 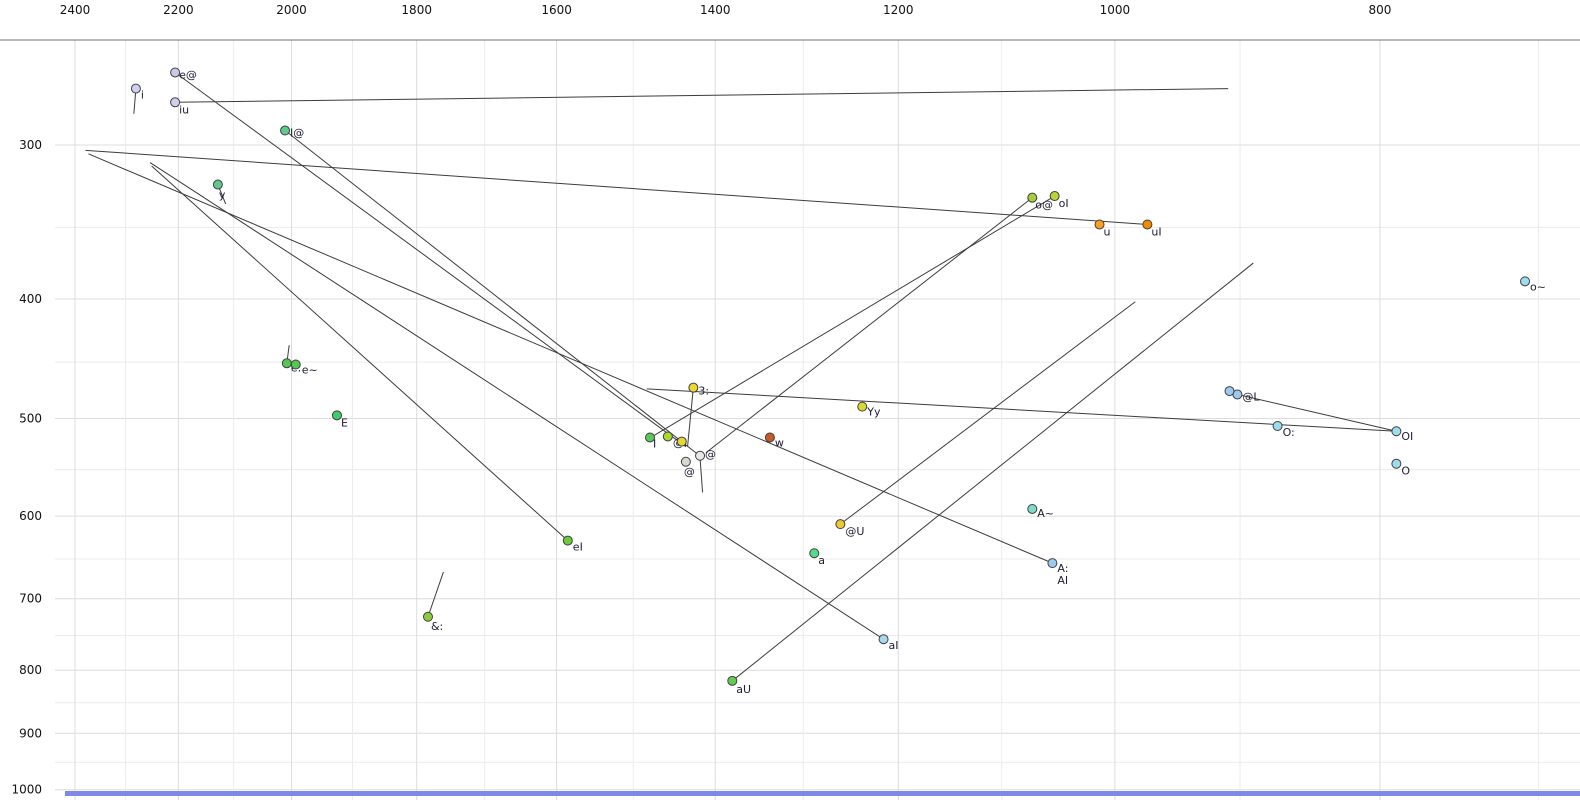 What do you see at coordinates (556, 10) in the screenshot?
I see `x-tick-label-1600: 1600` at bounding box center [556, 10].